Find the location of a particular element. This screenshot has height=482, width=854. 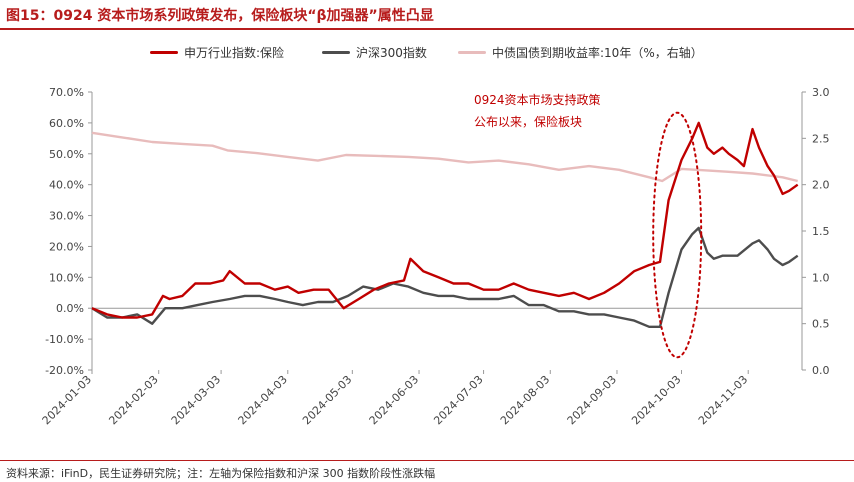

series-line-bond is located at coordinates (444, 157).